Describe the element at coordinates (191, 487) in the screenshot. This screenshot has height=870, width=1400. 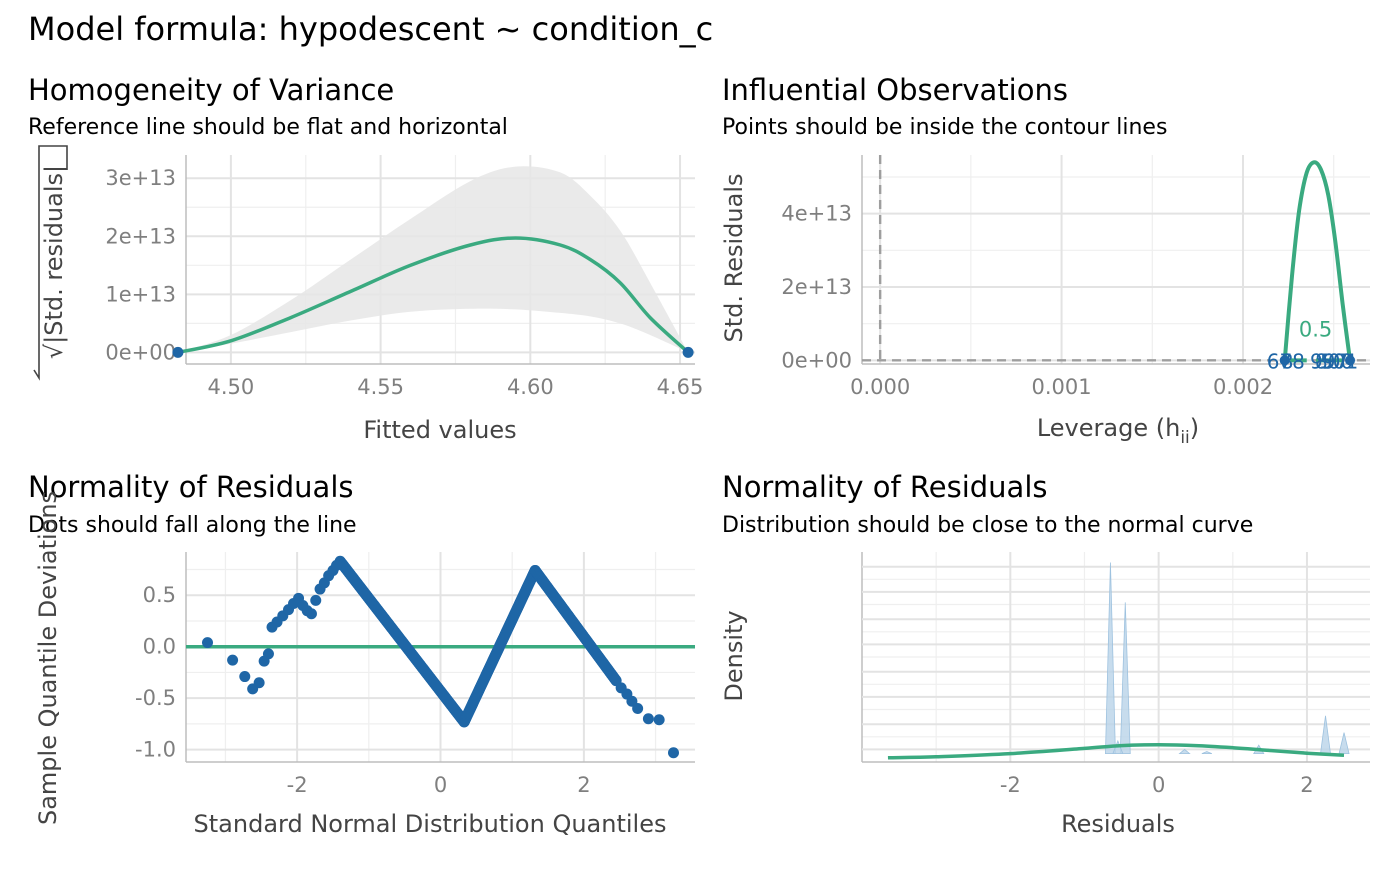
I see `qq-title: Normality of Residuals` at that location.